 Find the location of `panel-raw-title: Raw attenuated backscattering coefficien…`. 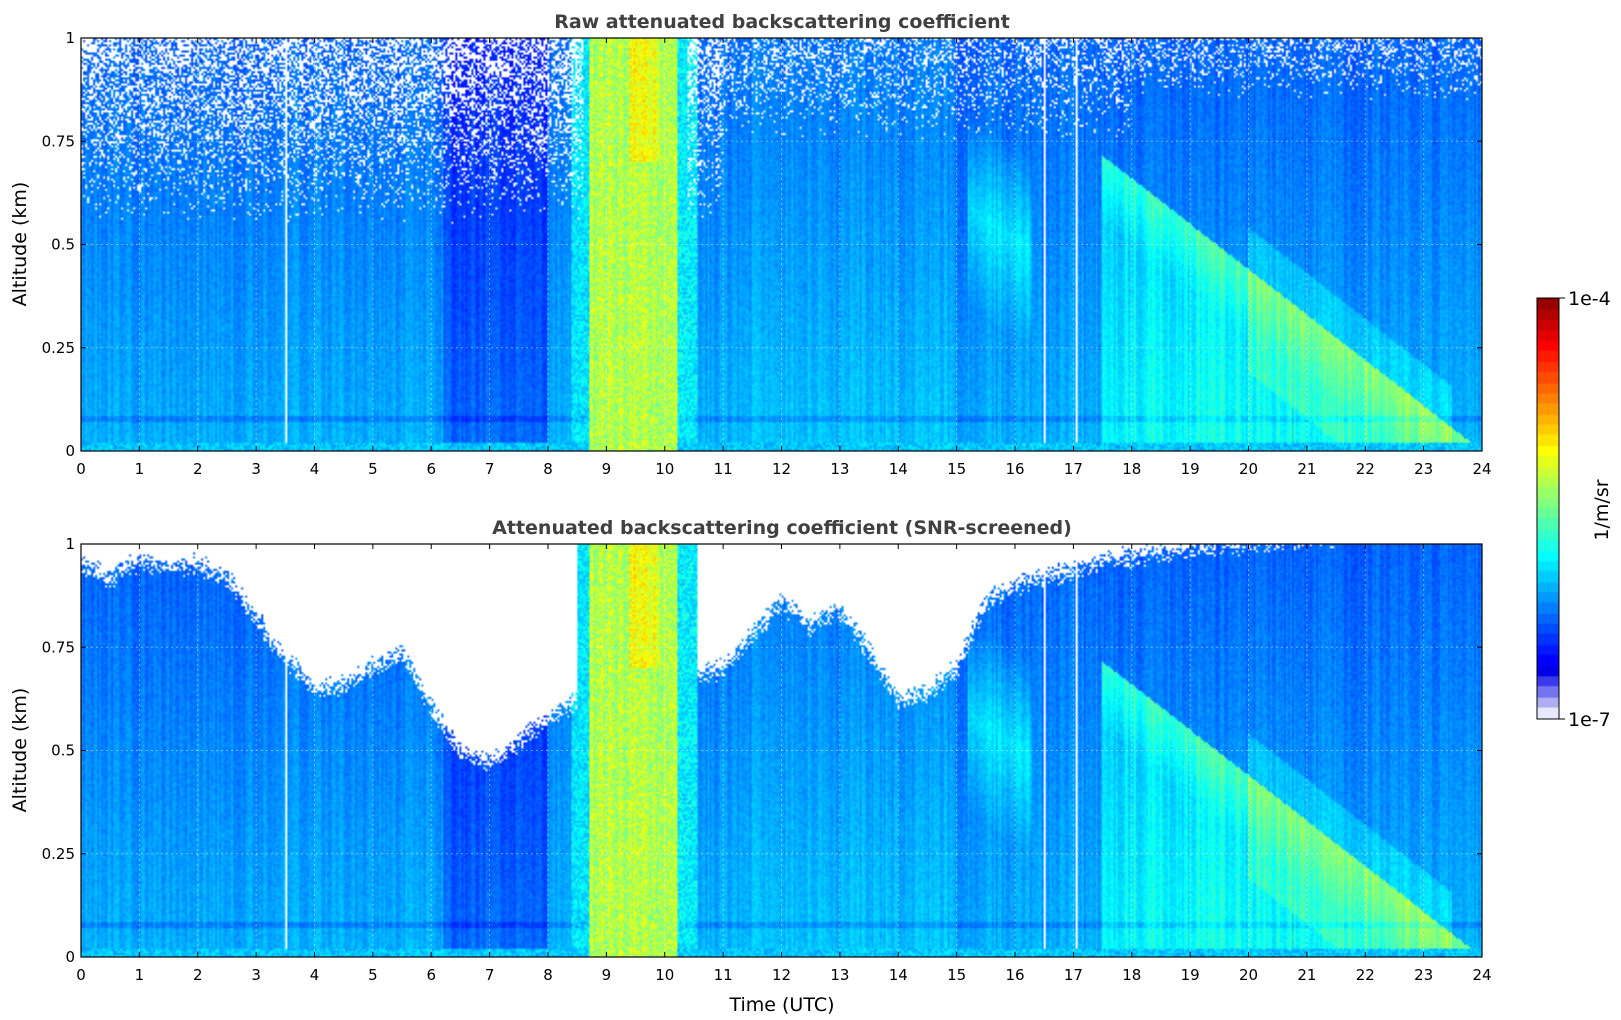

panel-raw-title: Raw attenuated backscattering coefficien… is located at coordinates (782, 22).